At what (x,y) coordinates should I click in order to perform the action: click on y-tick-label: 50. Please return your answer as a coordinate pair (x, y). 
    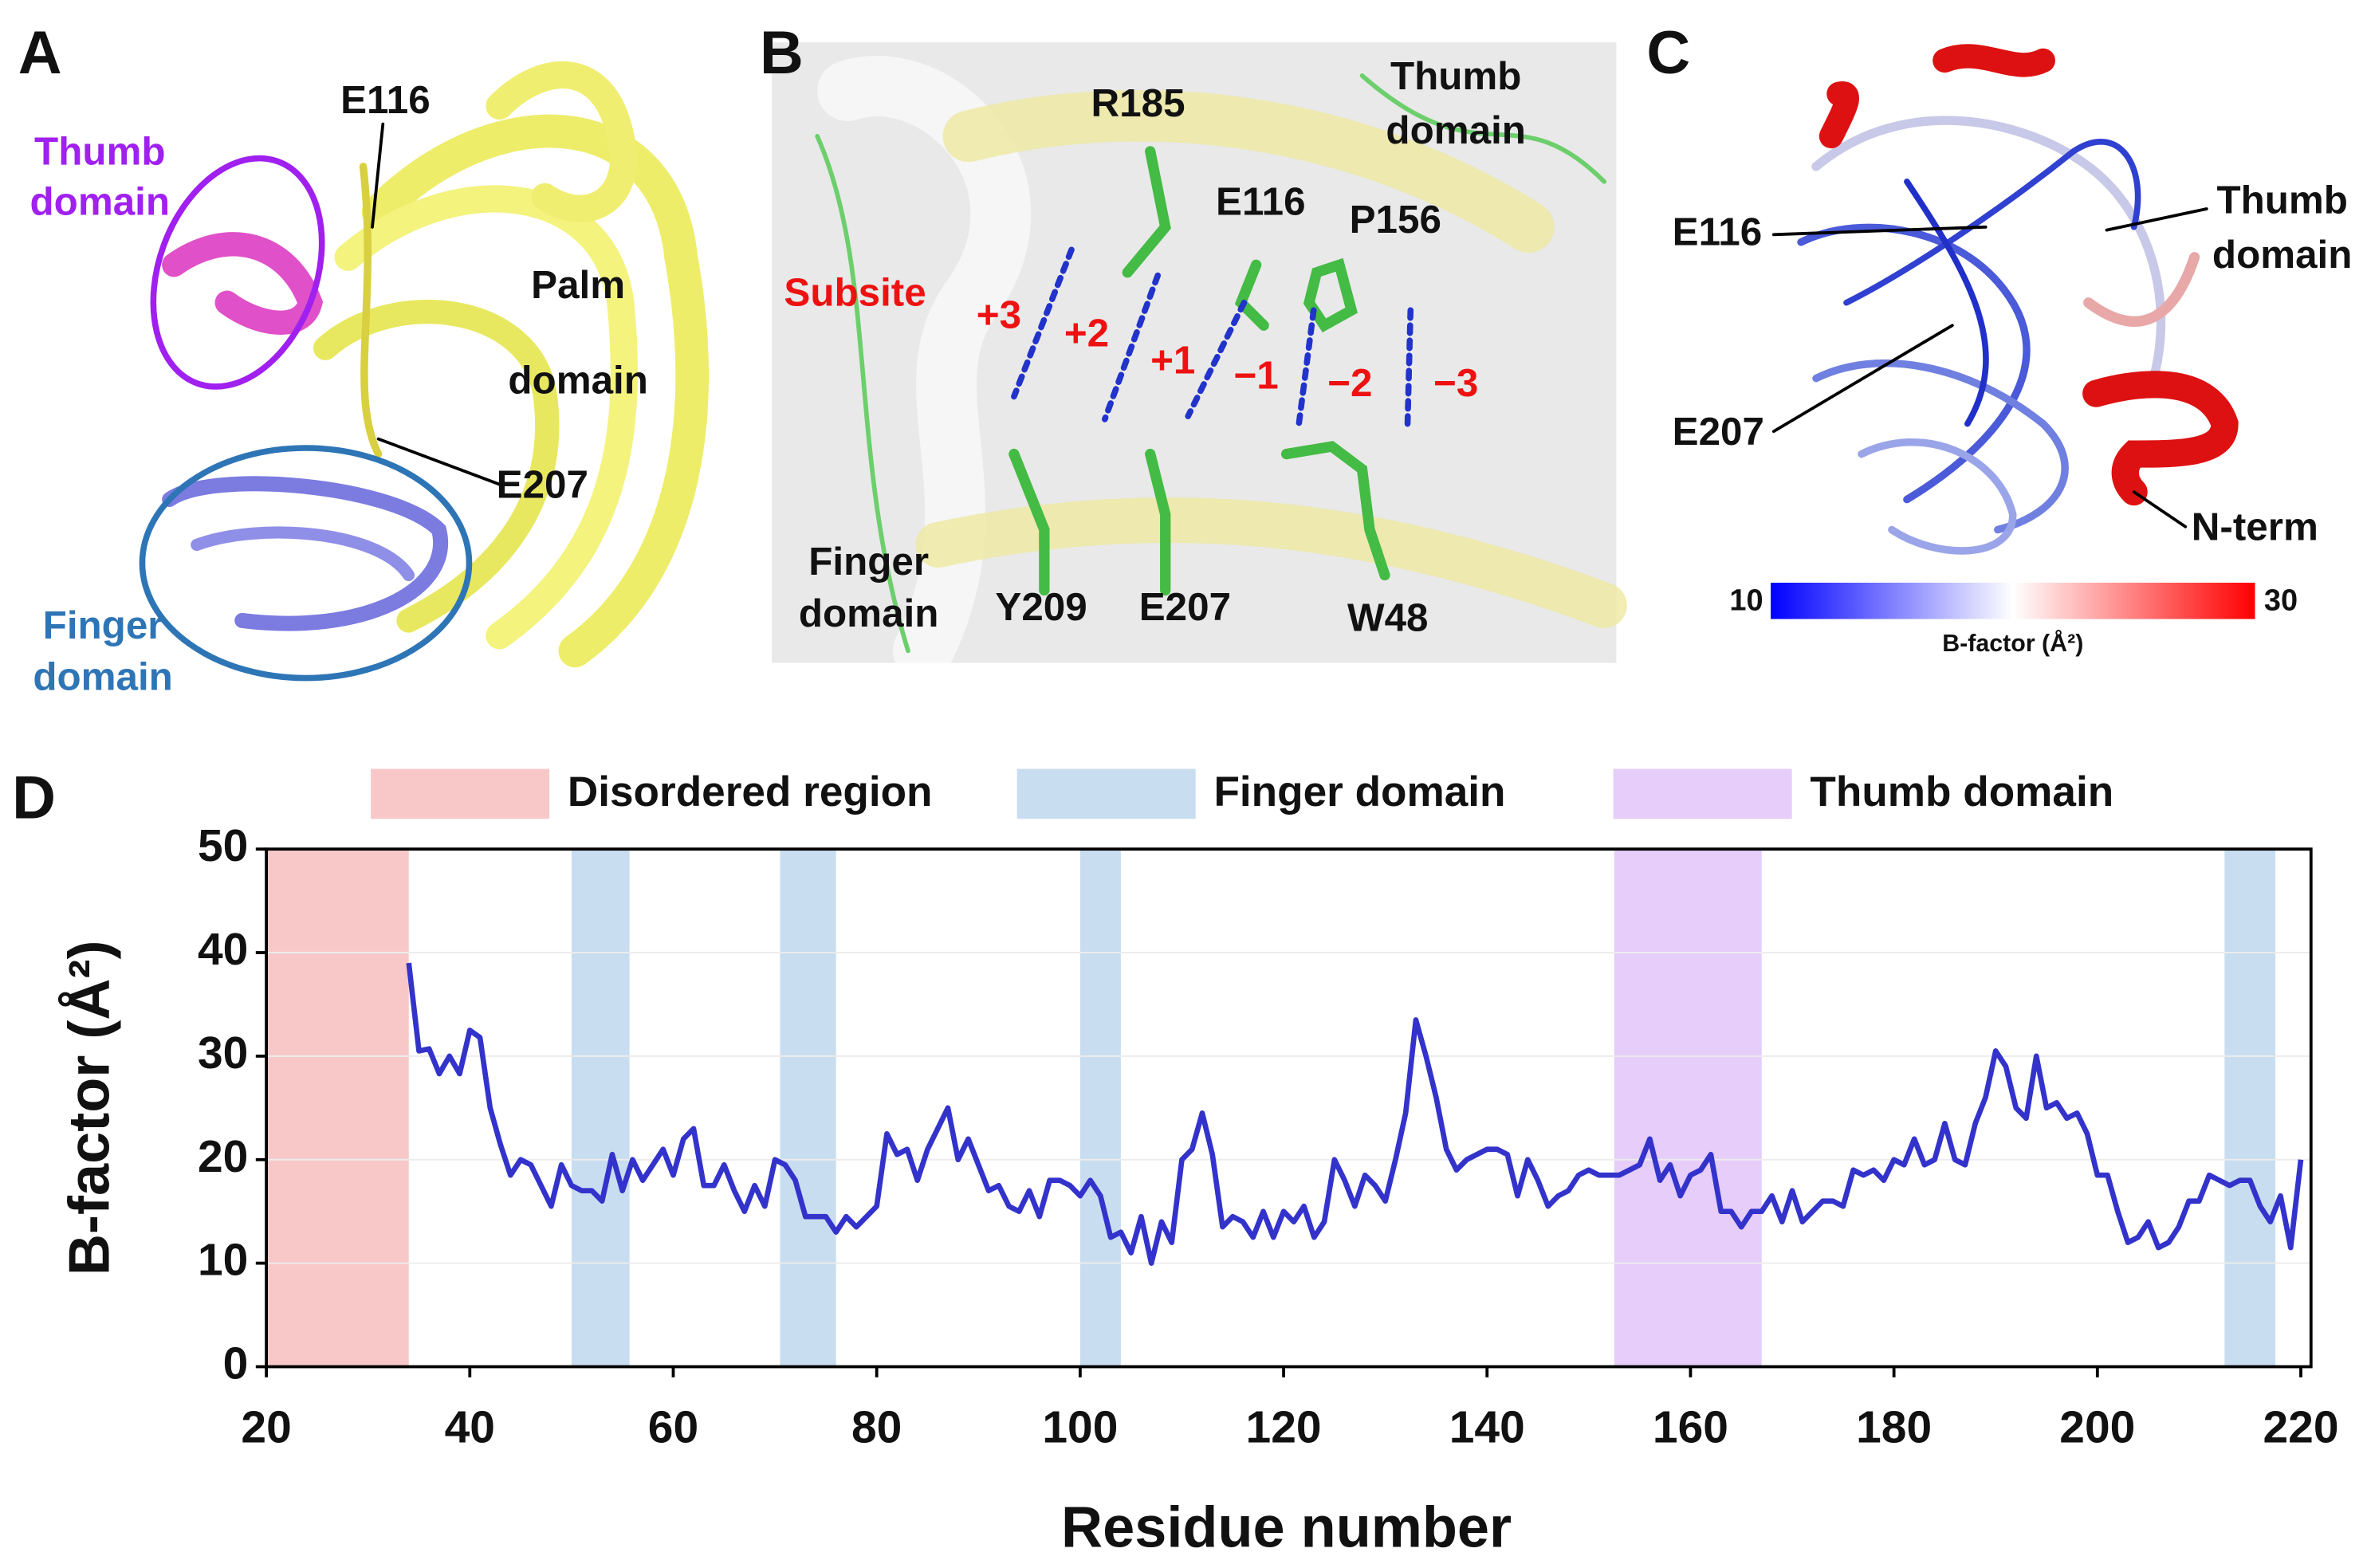
    Looking at the image, I should click on (223, 846).